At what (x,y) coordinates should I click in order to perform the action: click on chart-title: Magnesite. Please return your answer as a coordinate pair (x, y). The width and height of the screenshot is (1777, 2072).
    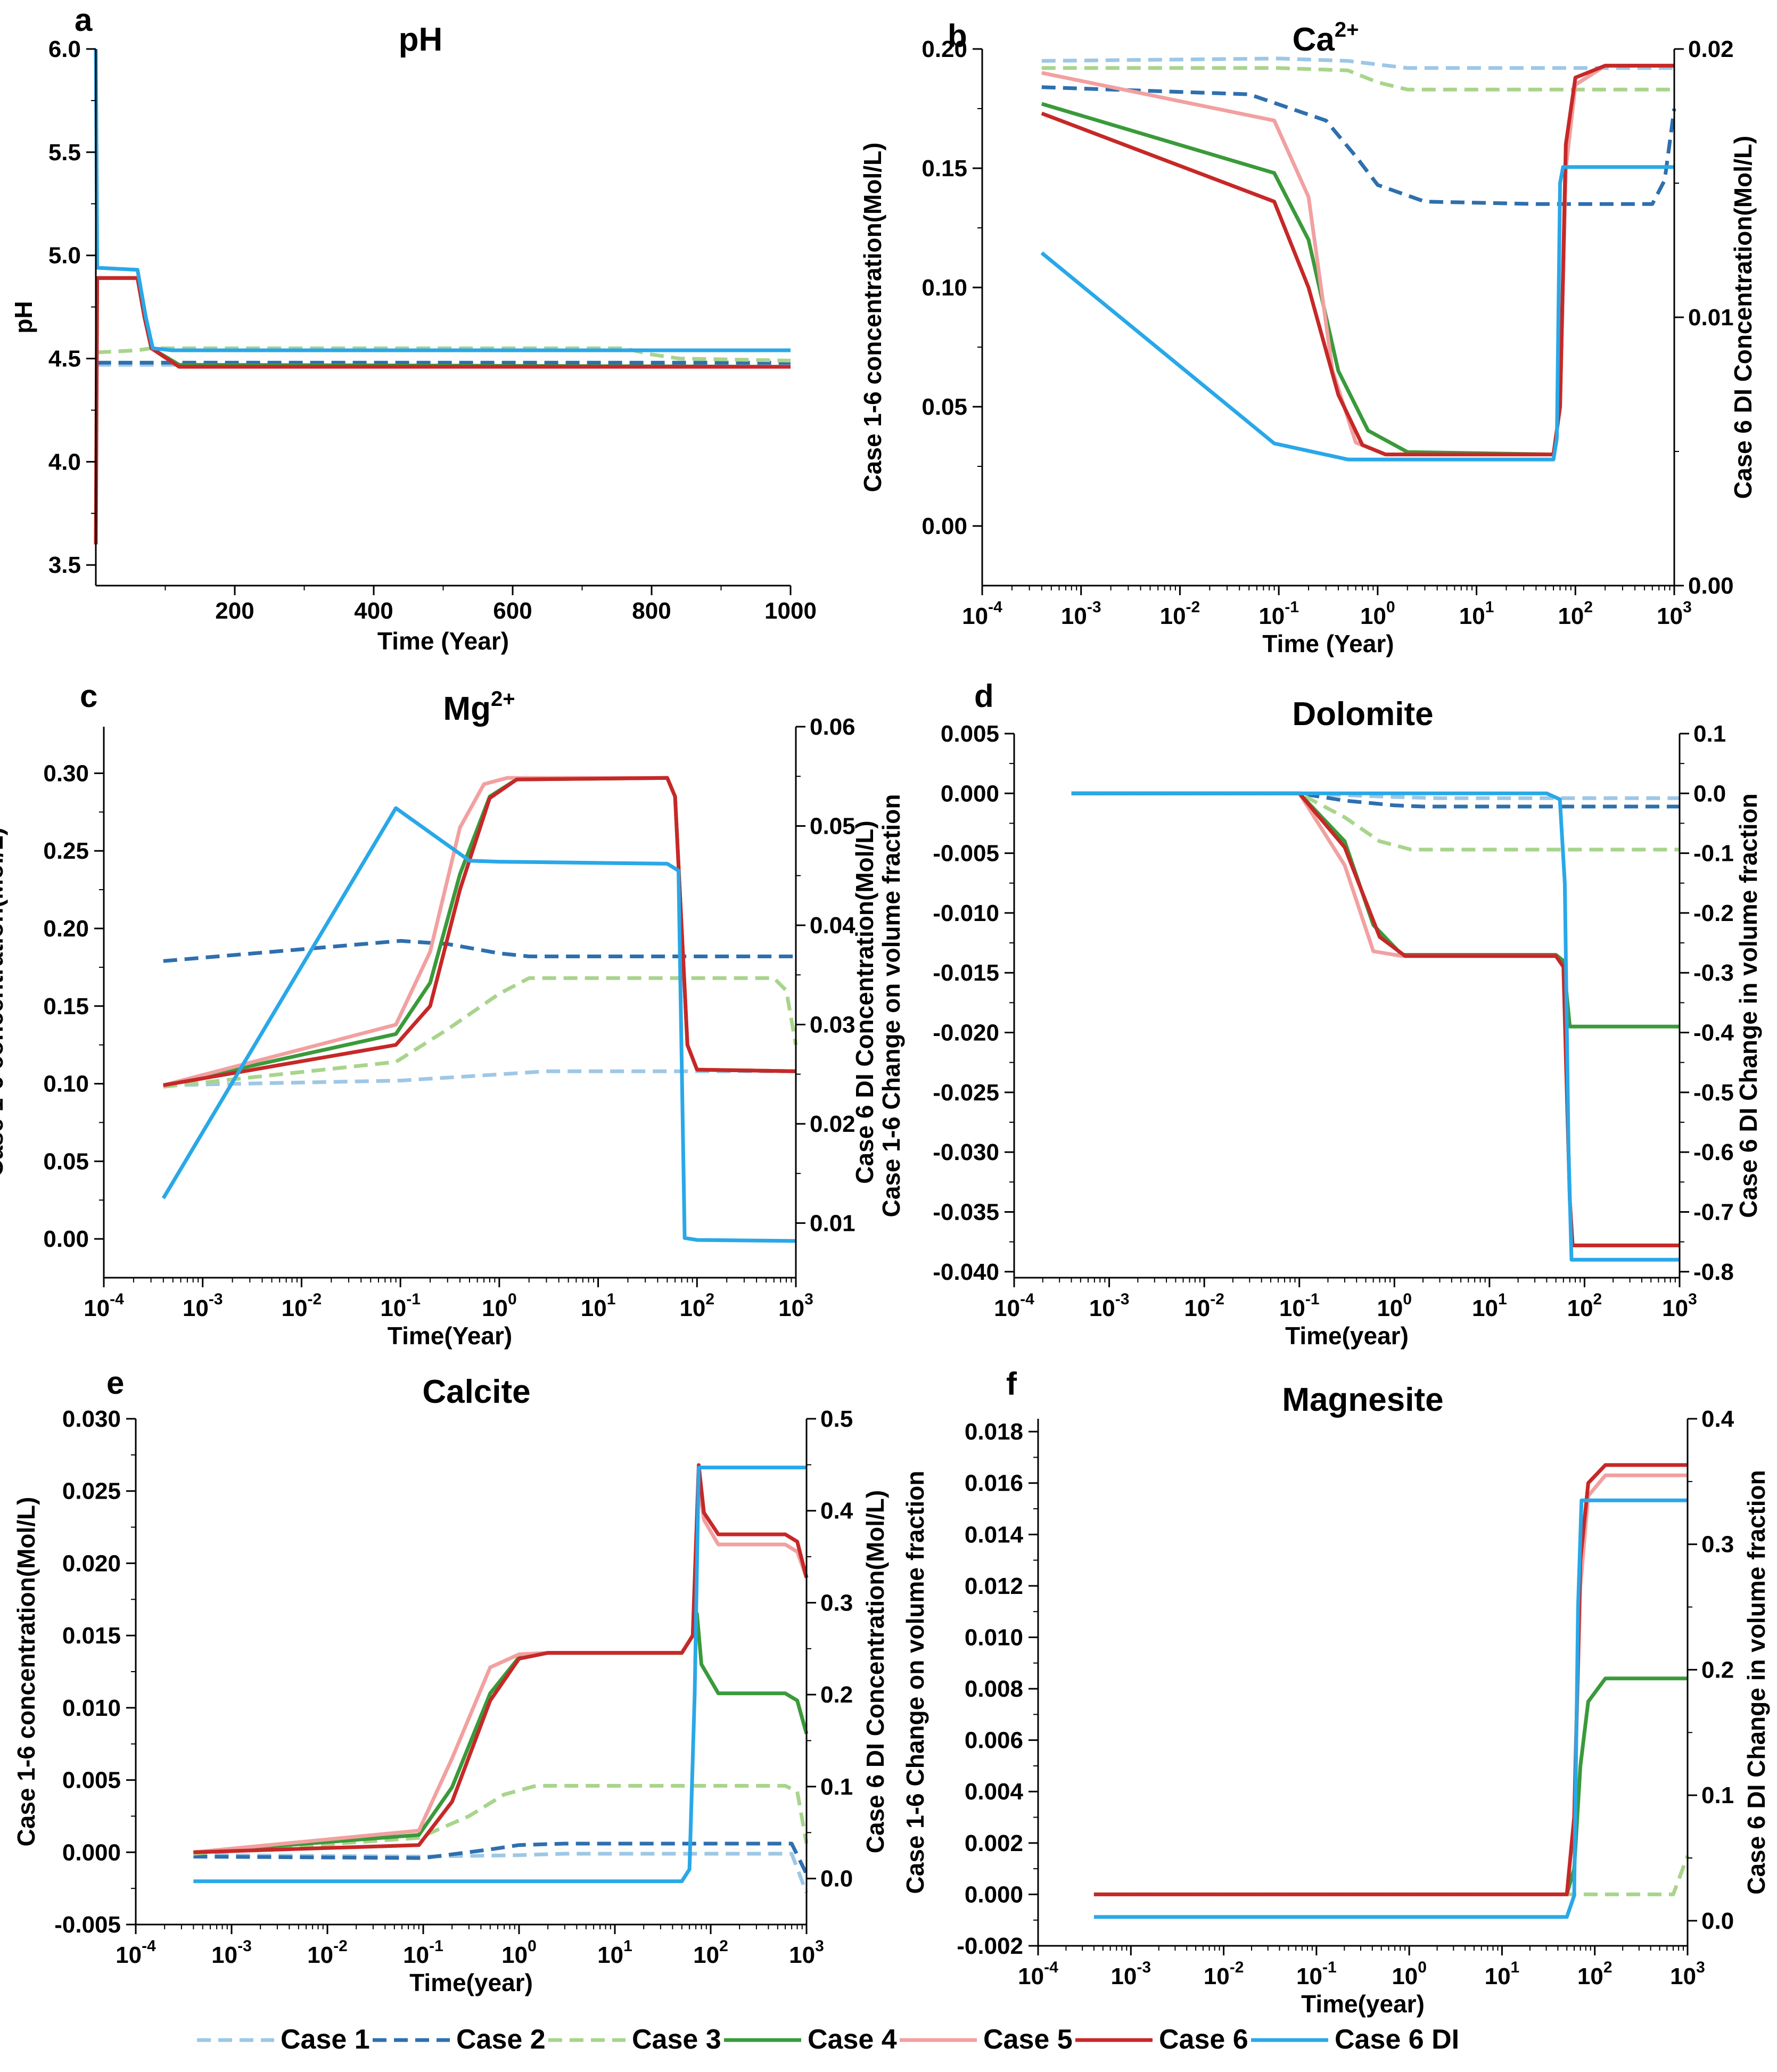
    Looking at the image, I should click on (1363, 1400).